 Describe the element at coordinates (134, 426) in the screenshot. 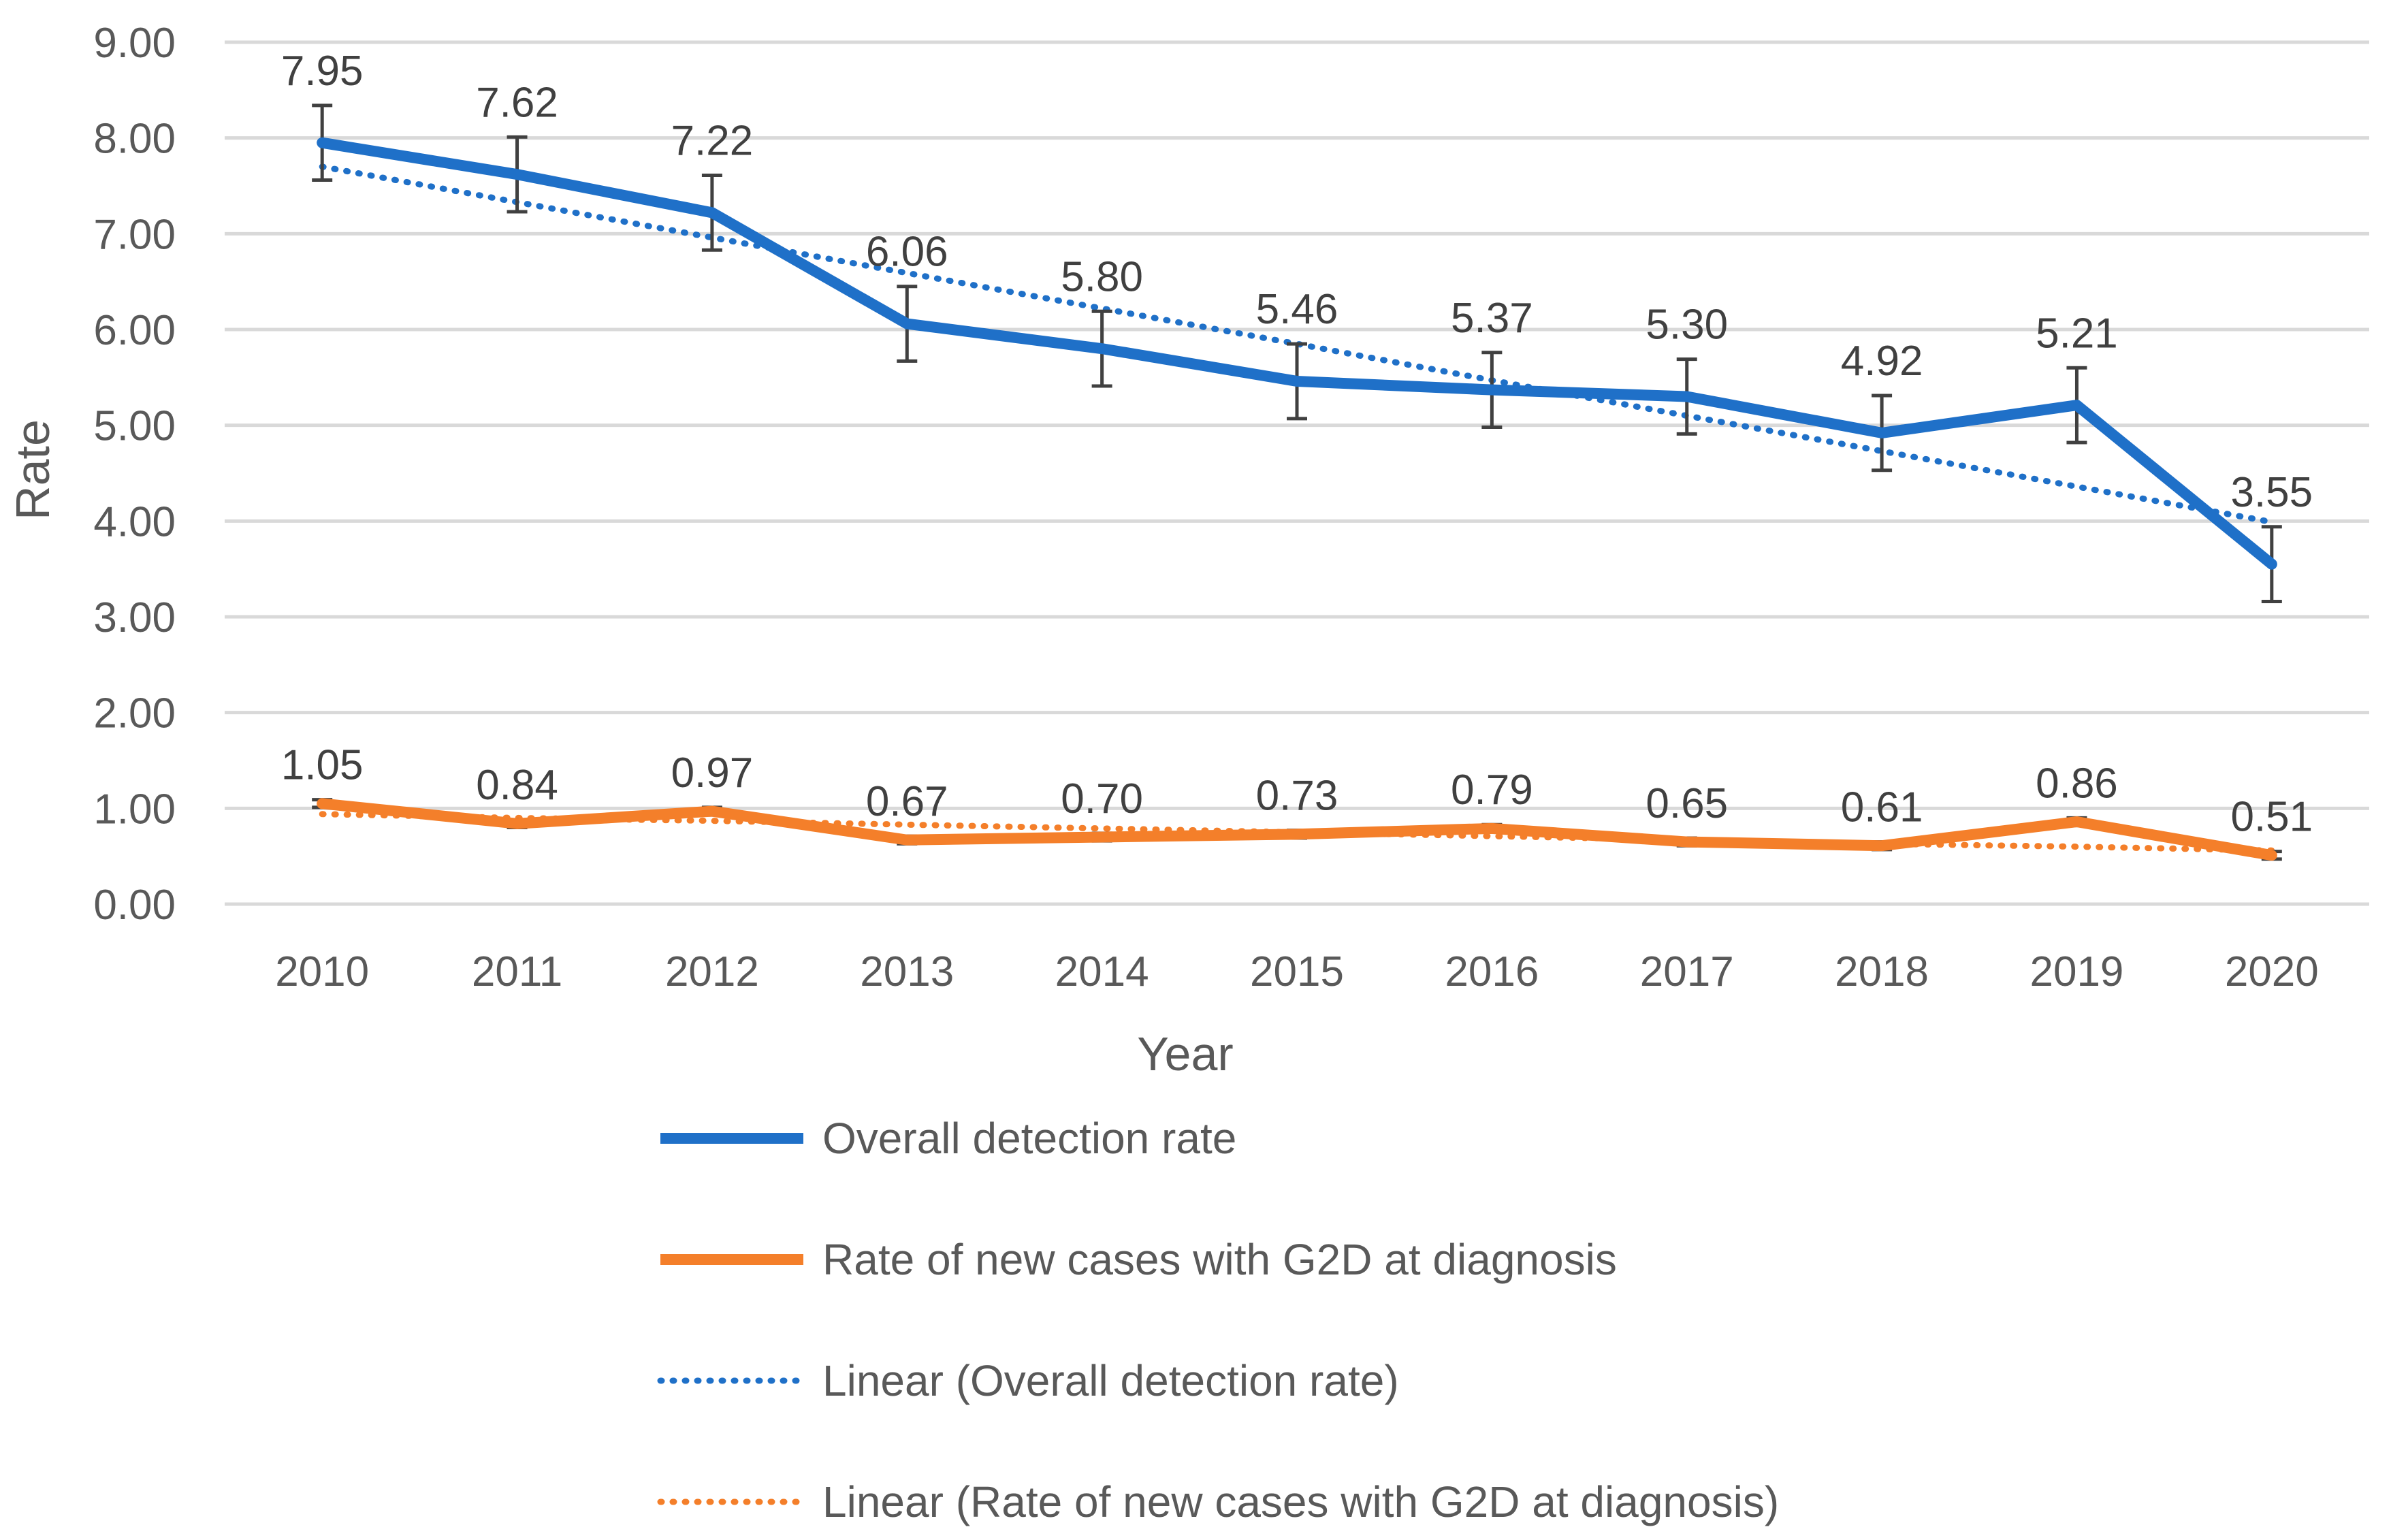

I see `y-tick-label-5: 5.00` at that location.